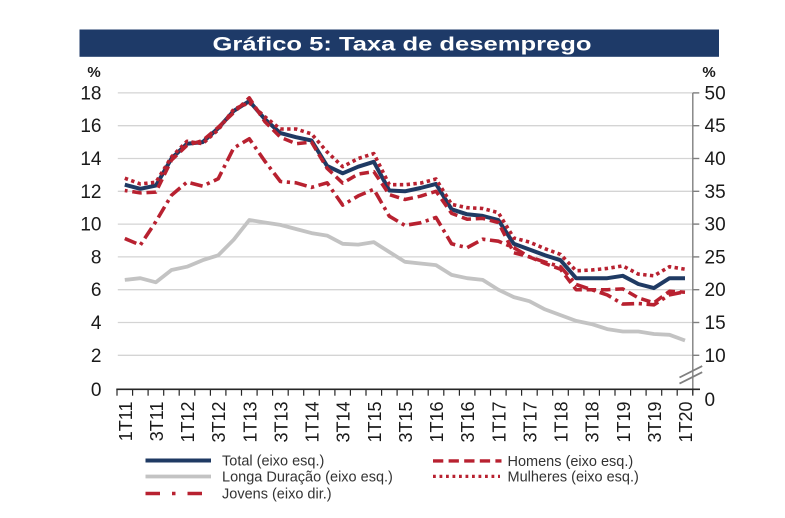 The height and width of the screenshot is (518, 785). I want to click on svg-text: 3T13, so click(281, 422).